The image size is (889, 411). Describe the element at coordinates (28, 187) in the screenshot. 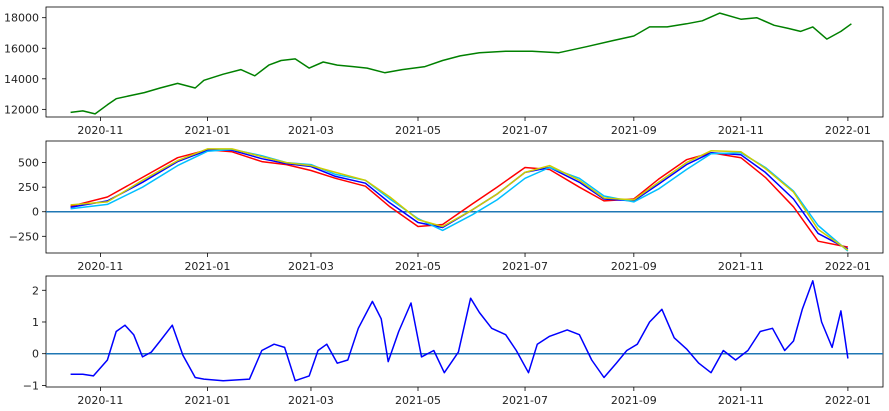

I see `y-tick-label: 250` at that location.